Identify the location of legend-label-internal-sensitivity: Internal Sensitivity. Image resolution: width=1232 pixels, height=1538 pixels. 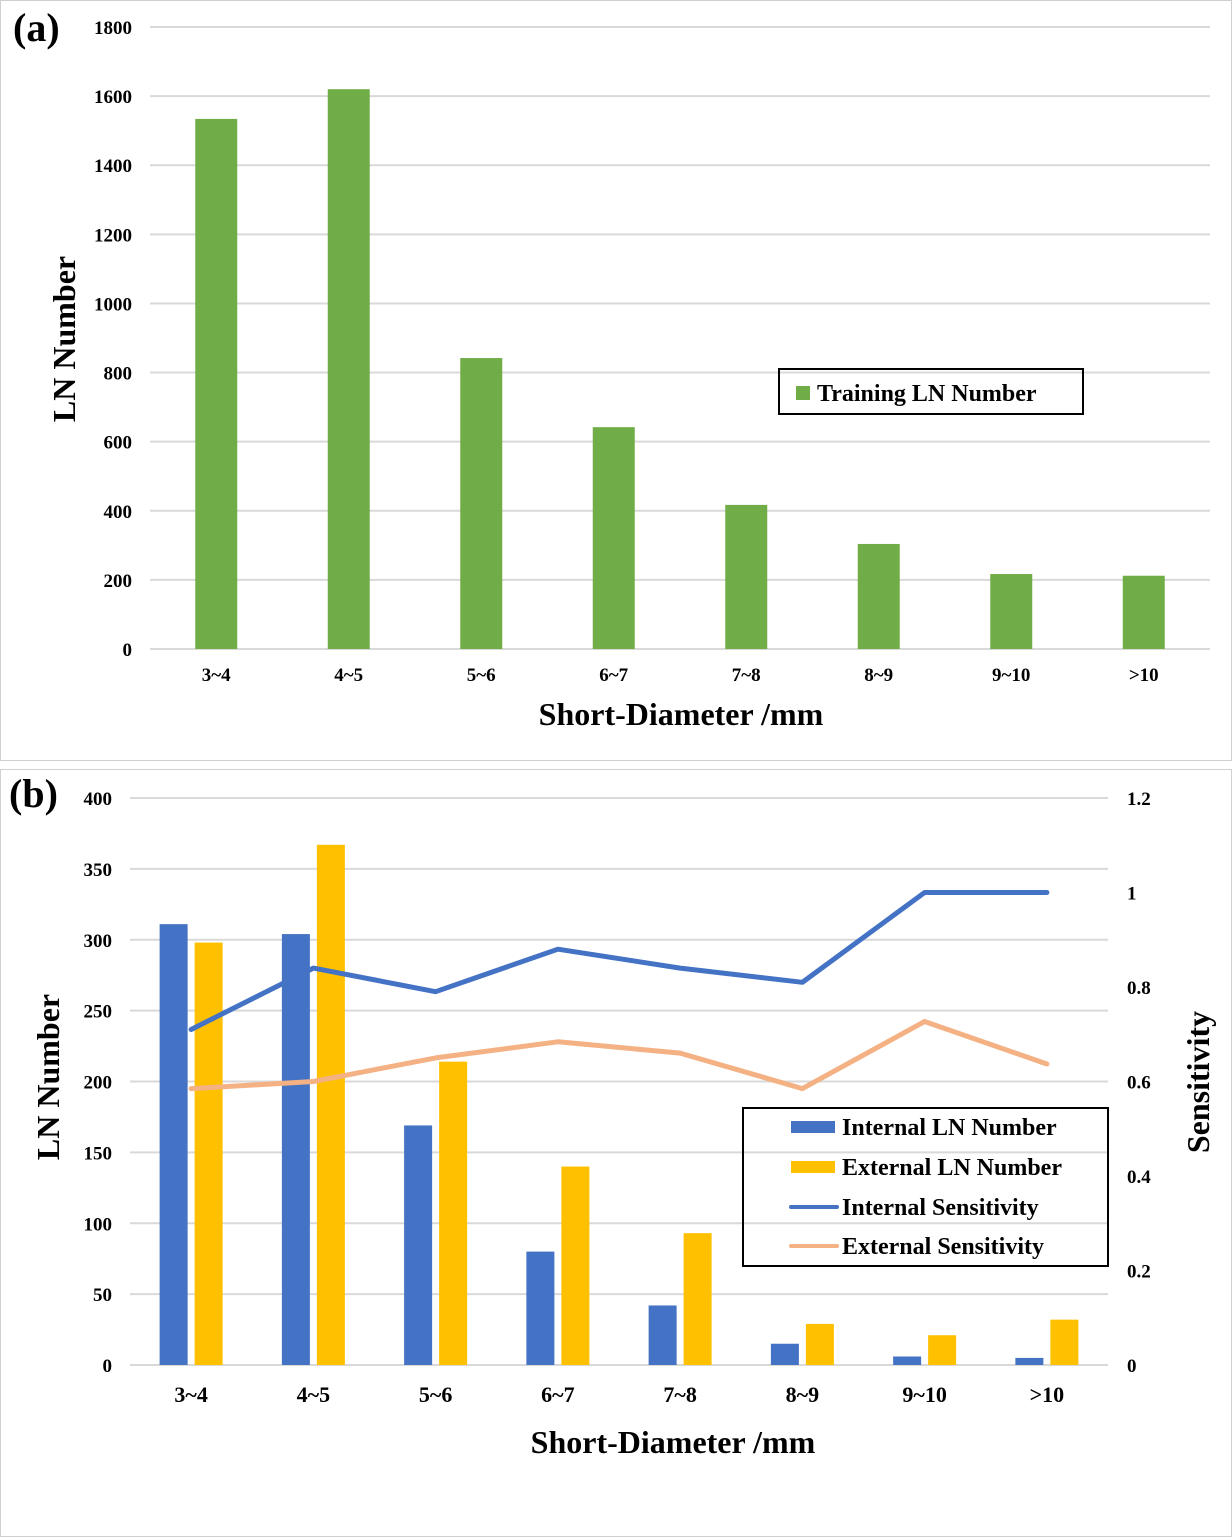
(940, 1208).